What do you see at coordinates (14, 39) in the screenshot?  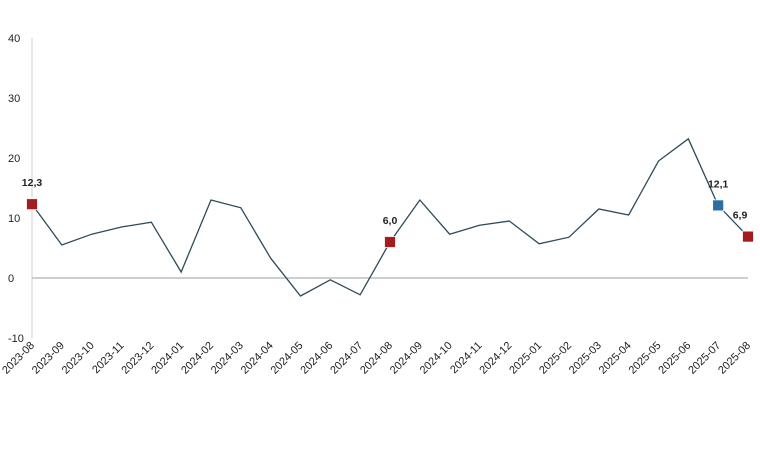 I see `y-tick-label: 40` at bounding box center [14, 39].